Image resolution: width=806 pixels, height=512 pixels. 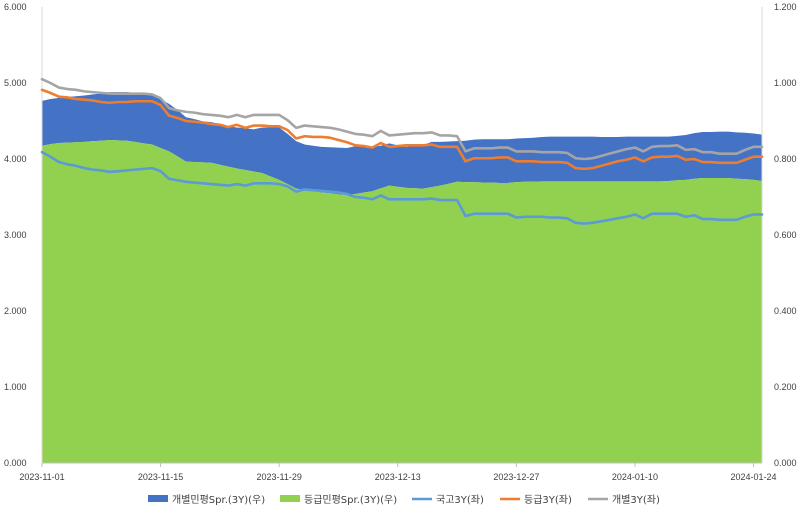 I want to click on left-tick-label: 4.000, so click(x=15, y=159).